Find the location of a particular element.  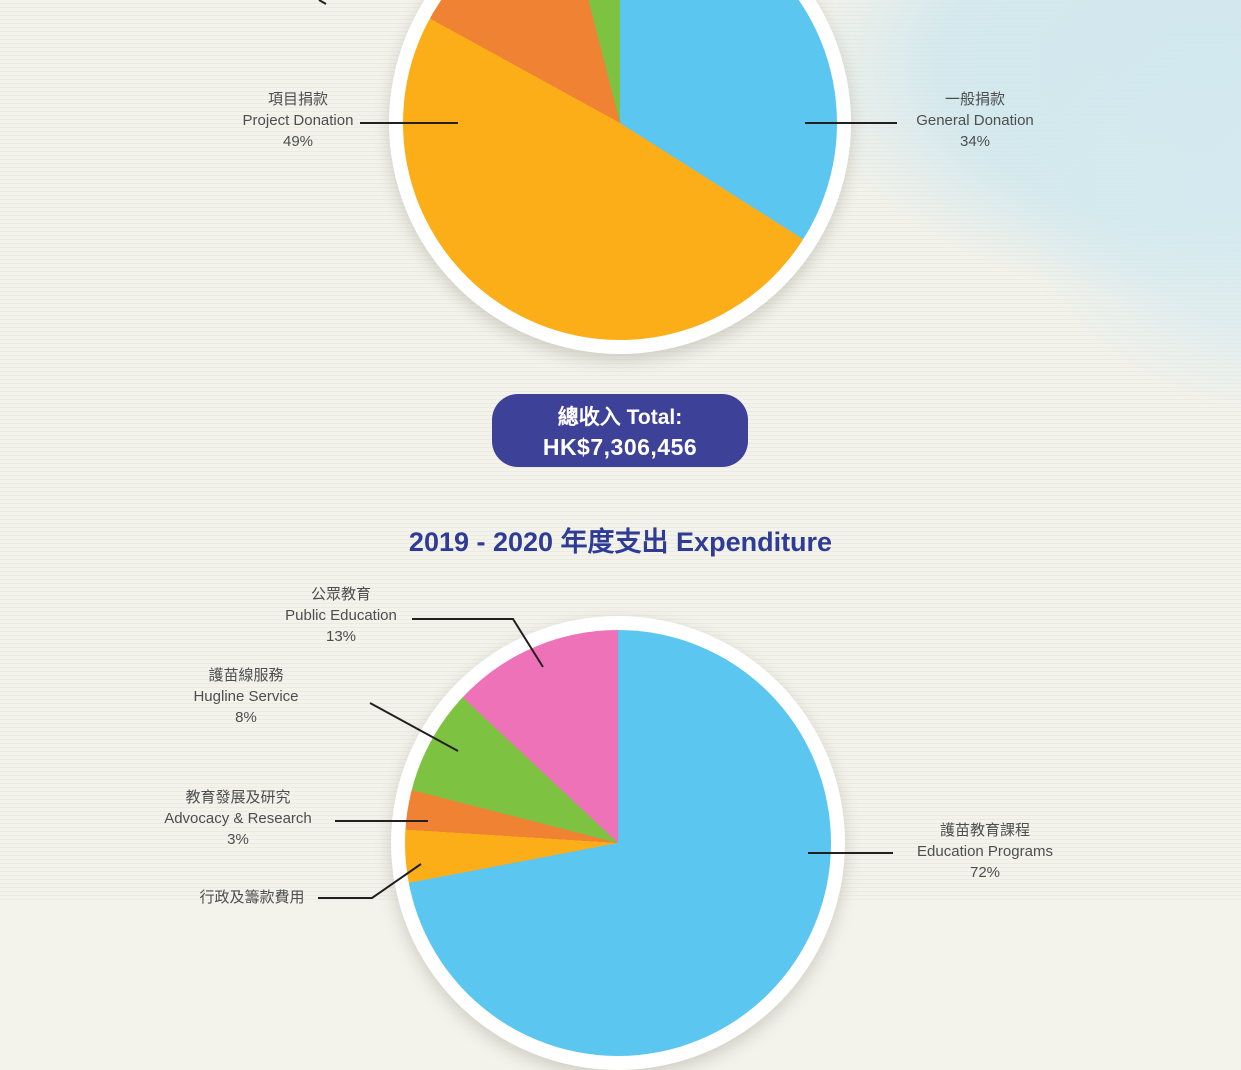

total-income-label: 總收入 Total: is located at coordinates (620, 417).